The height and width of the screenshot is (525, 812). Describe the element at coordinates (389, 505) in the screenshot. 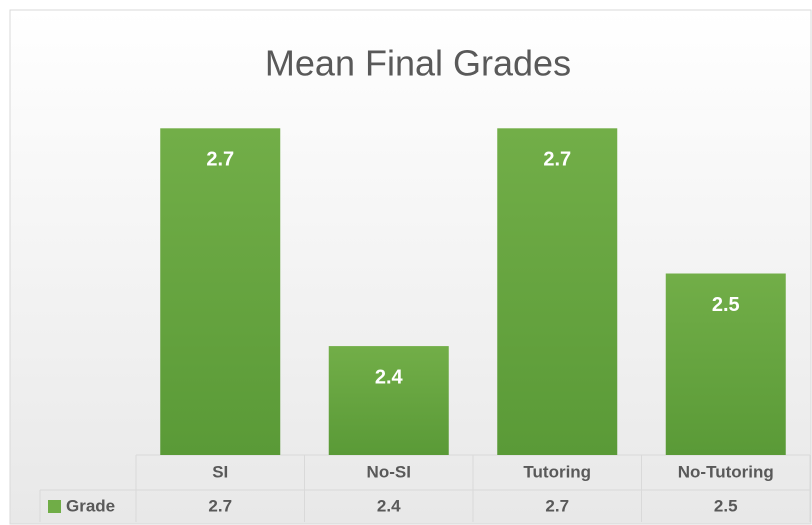

I see `table-value: 2.4` at that location.